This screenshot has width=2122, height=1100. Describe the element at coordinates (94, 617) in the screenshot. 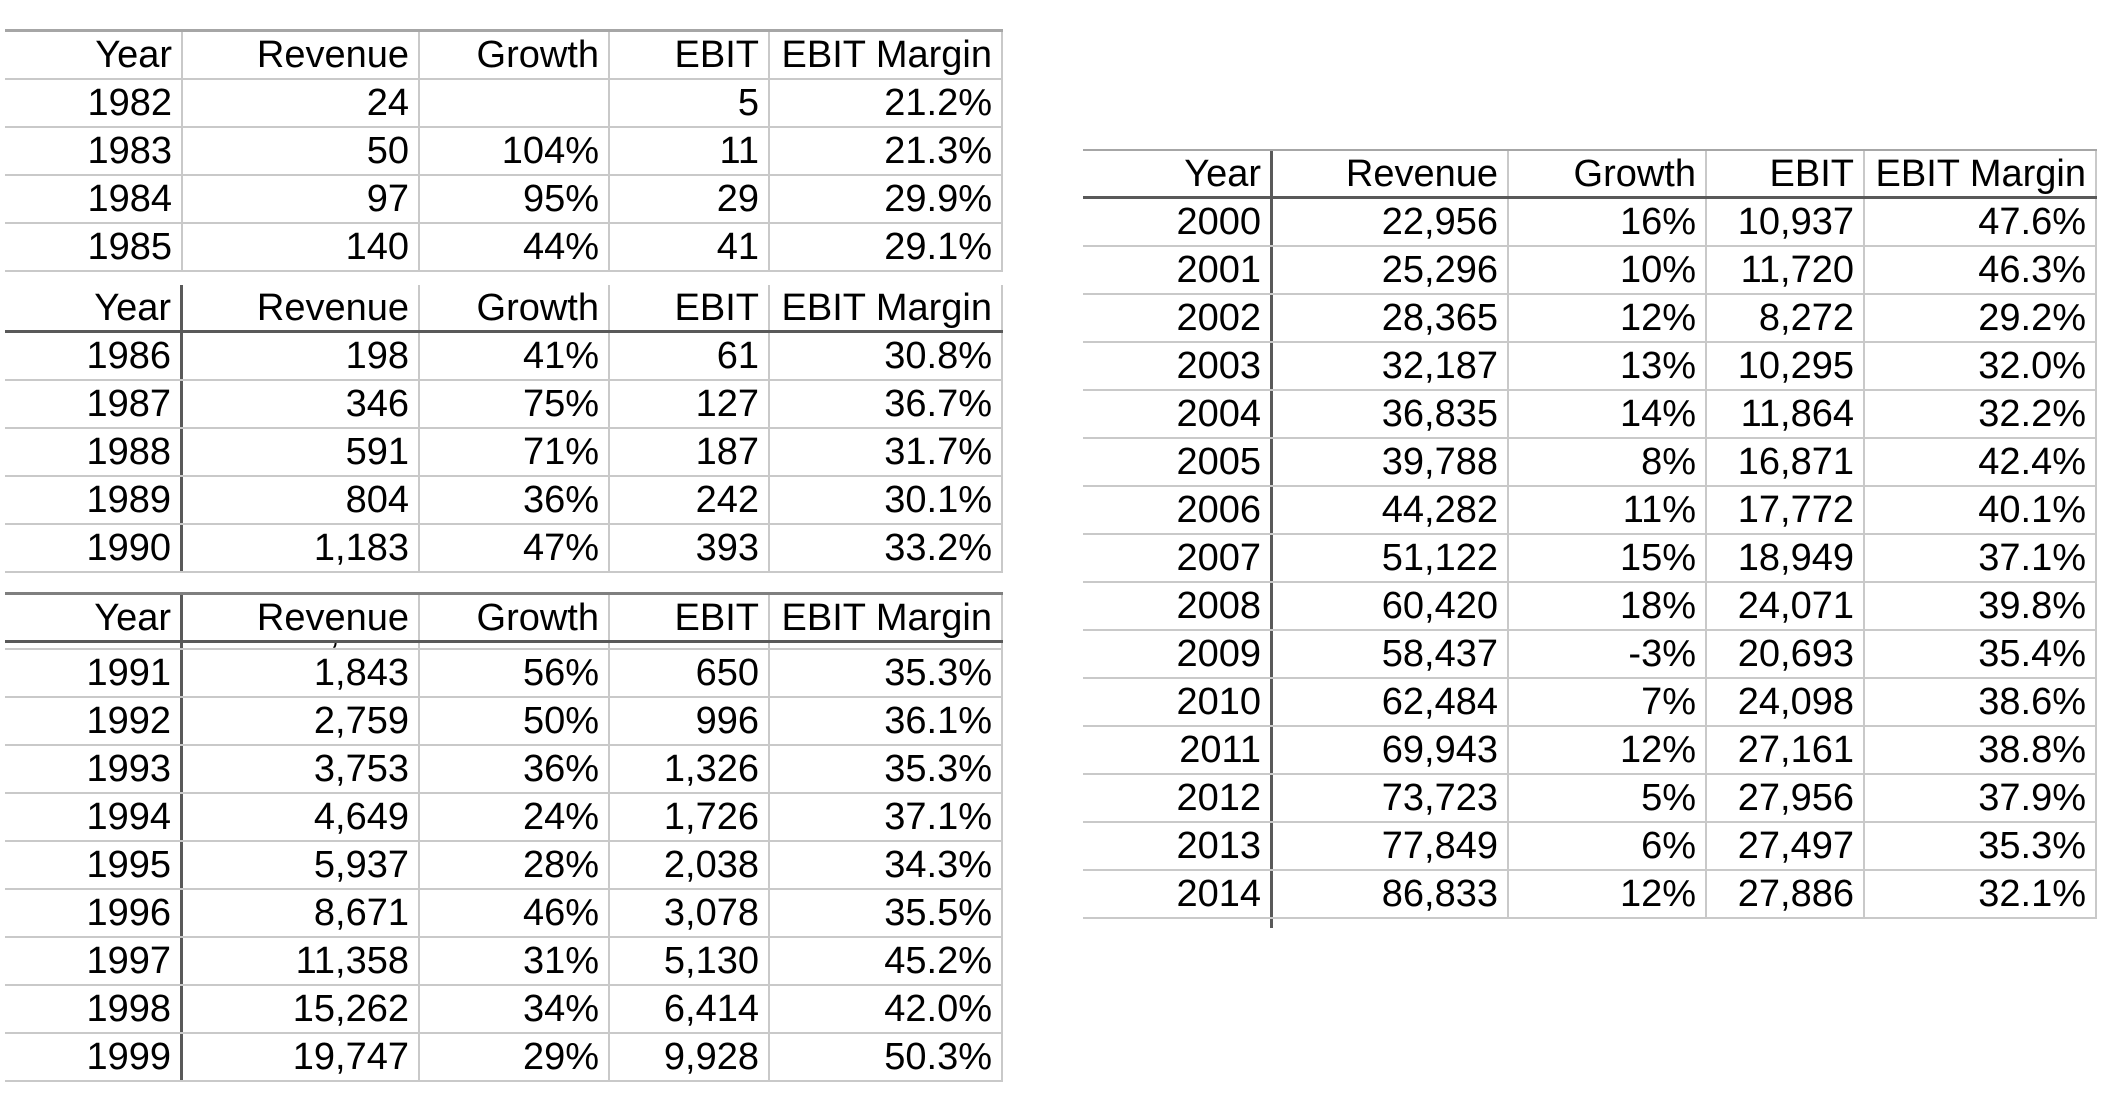

I see `column-header-year: Year` at that location.